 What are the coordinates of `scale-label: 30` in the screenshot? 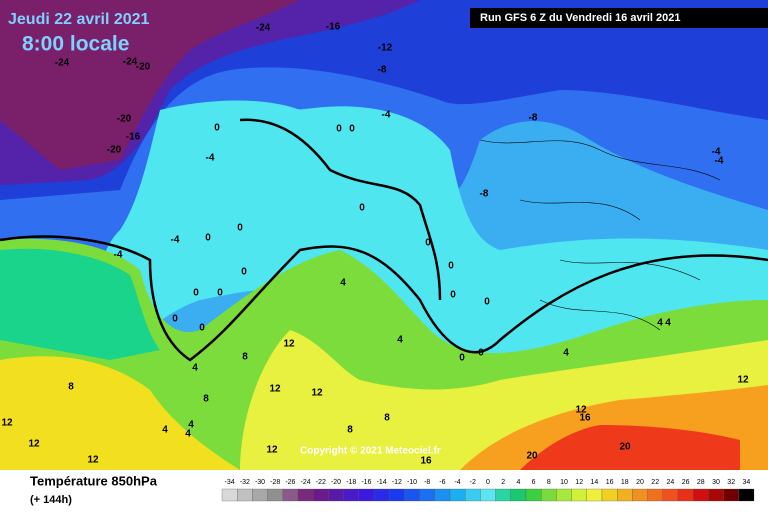 It's located at (716, 482).